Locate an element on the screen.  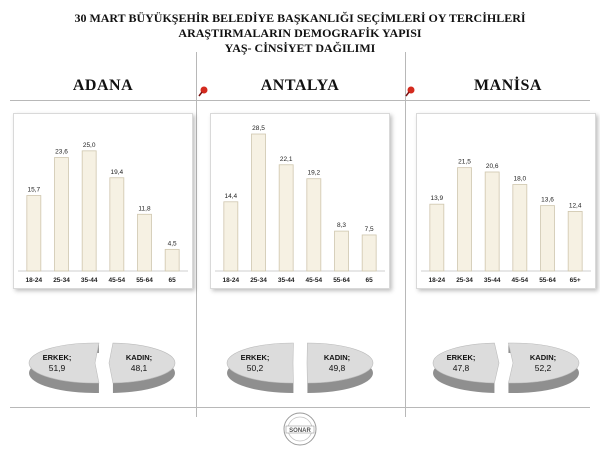
bar-value-label: 28,5 is located at coordinates (258, 128).